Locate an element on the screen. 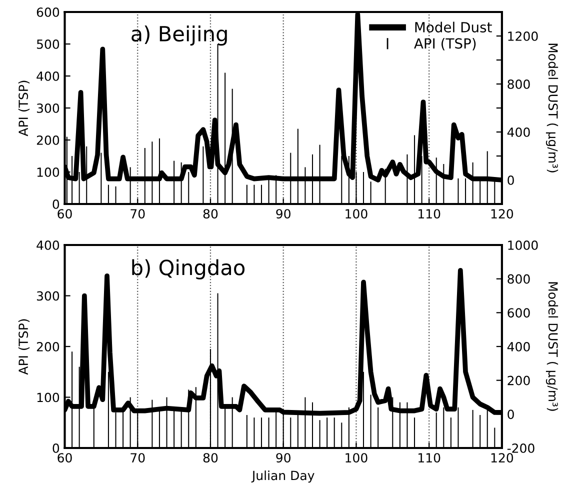 The image size is (573, 500). y-tick-label: 600 is located at coordinates (48, 12).